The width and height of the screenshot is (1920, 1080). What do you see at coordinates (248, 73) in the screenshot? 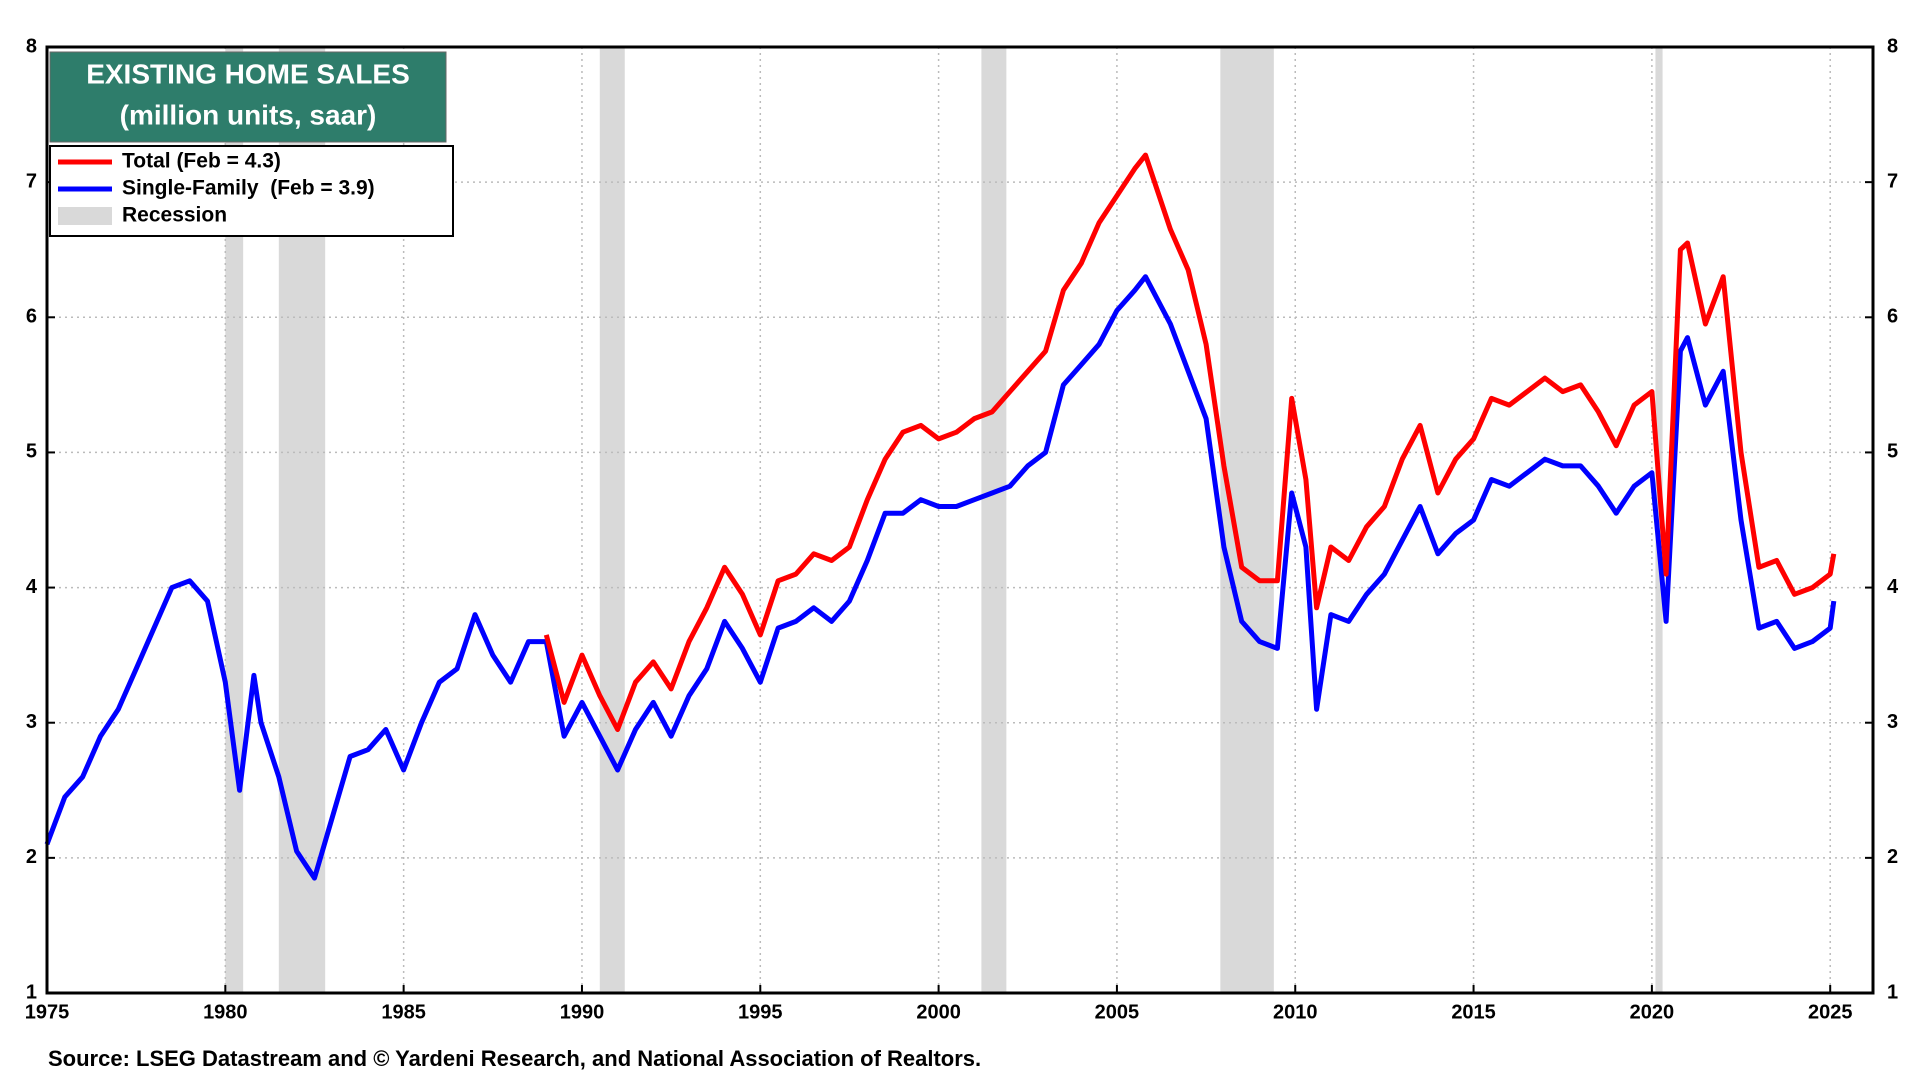
I see `chart-title: EXISTING HOME SALES` at bounding box center [248, 73].